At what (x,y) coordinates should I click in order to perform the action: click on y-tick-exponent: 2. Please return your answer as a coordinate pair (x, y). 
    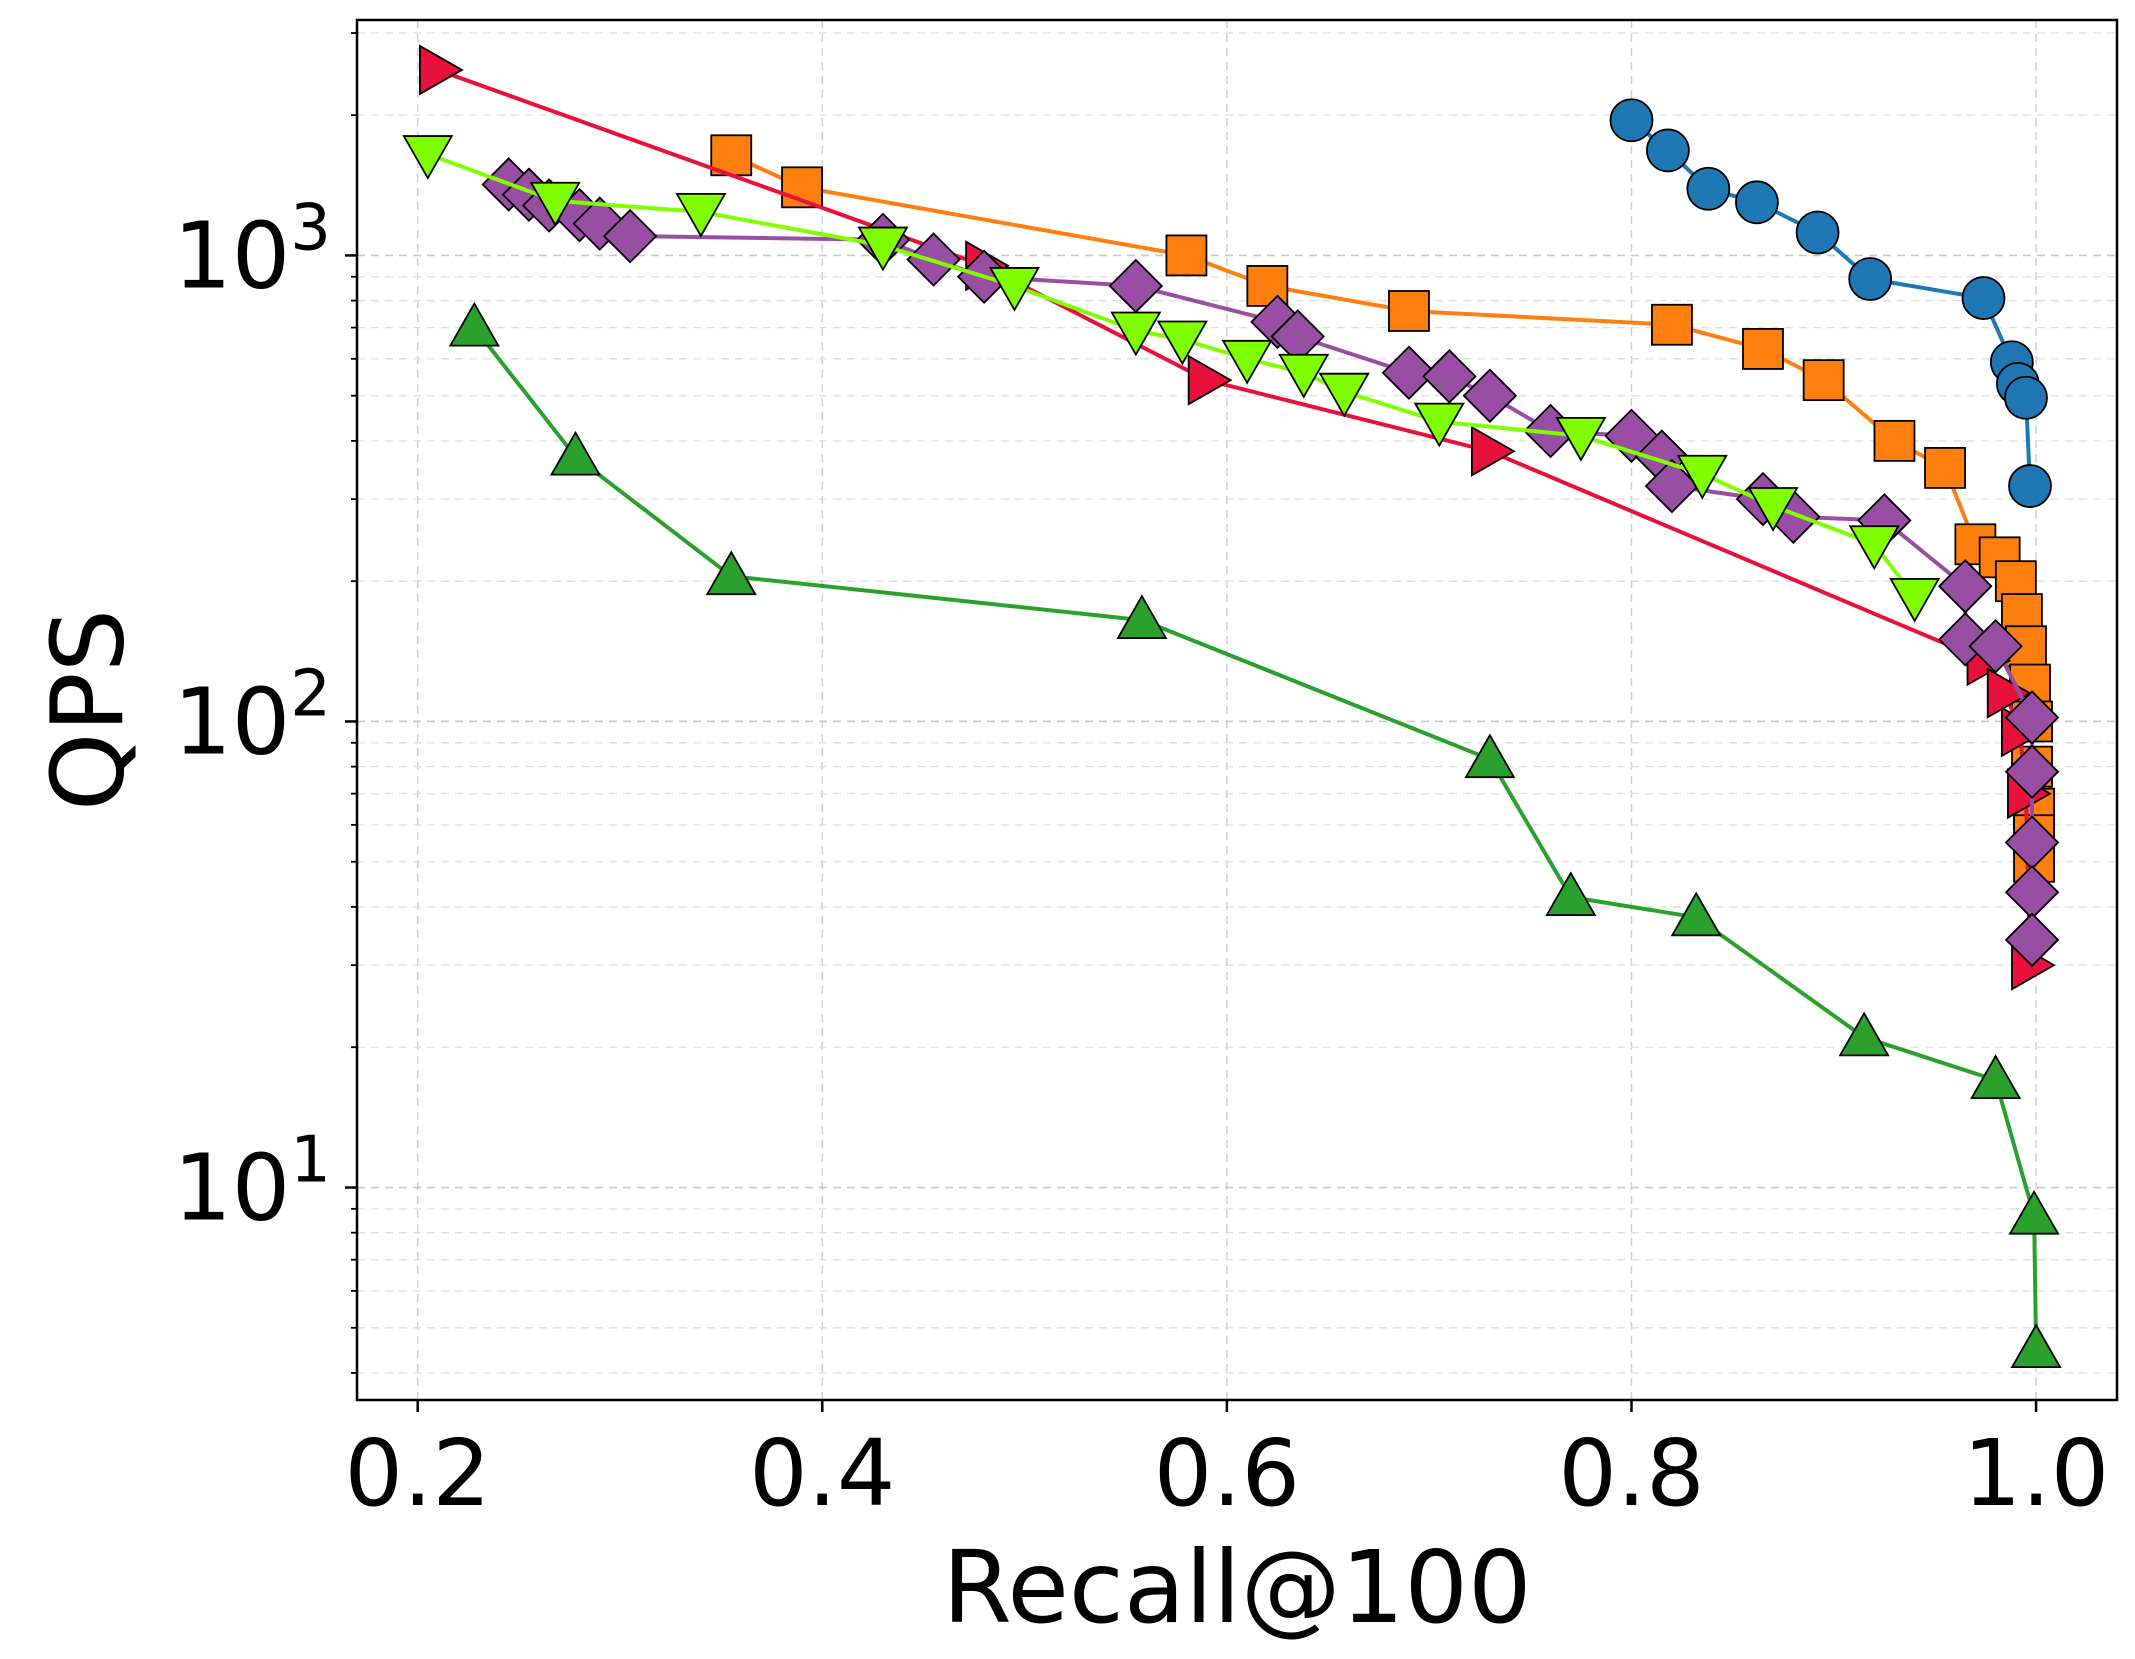
    Looking at the image, I should click on (310, 694).